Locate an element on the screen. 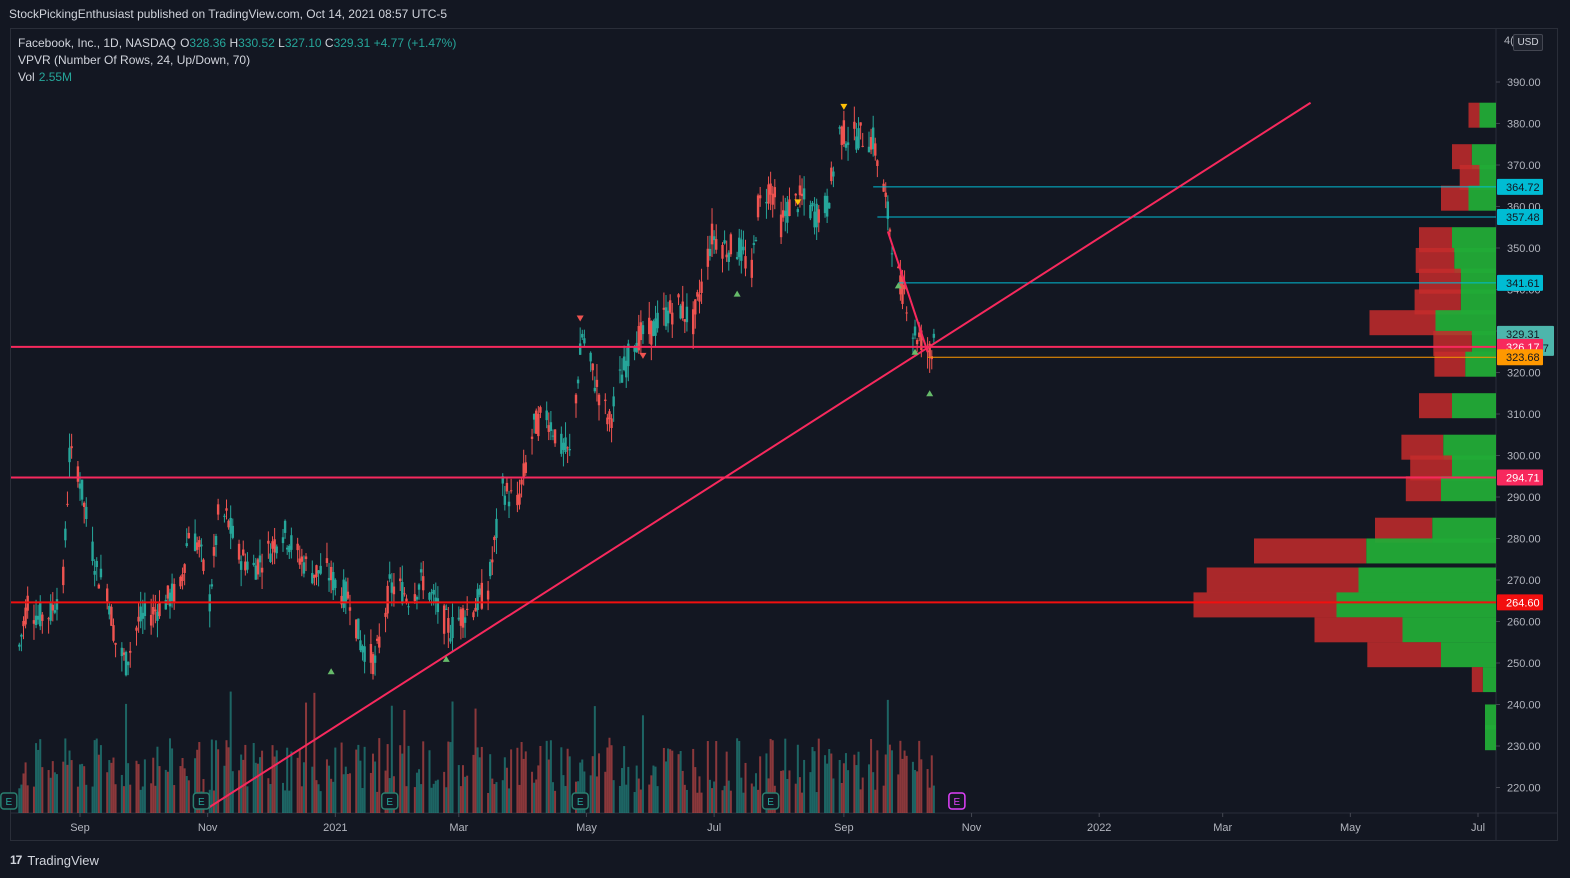 The height and width of the screenshot is (878, 1570). volume-value: 2.55M is located at coordinates (55, 77).